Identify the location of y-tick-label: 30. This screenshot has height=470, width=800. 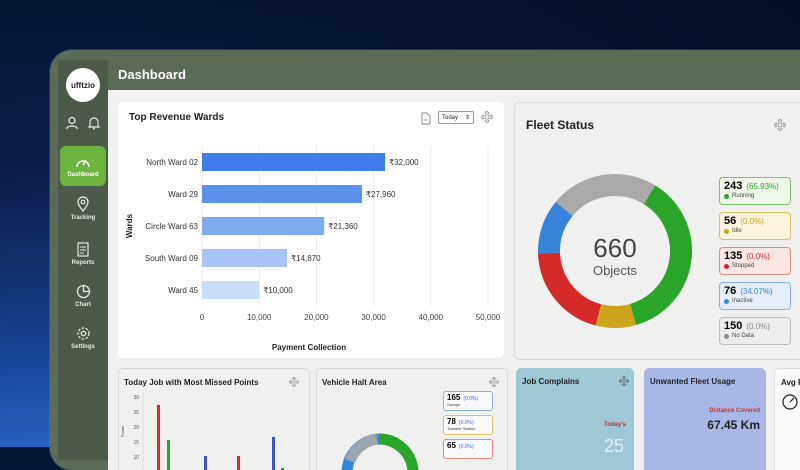
(136, 398).